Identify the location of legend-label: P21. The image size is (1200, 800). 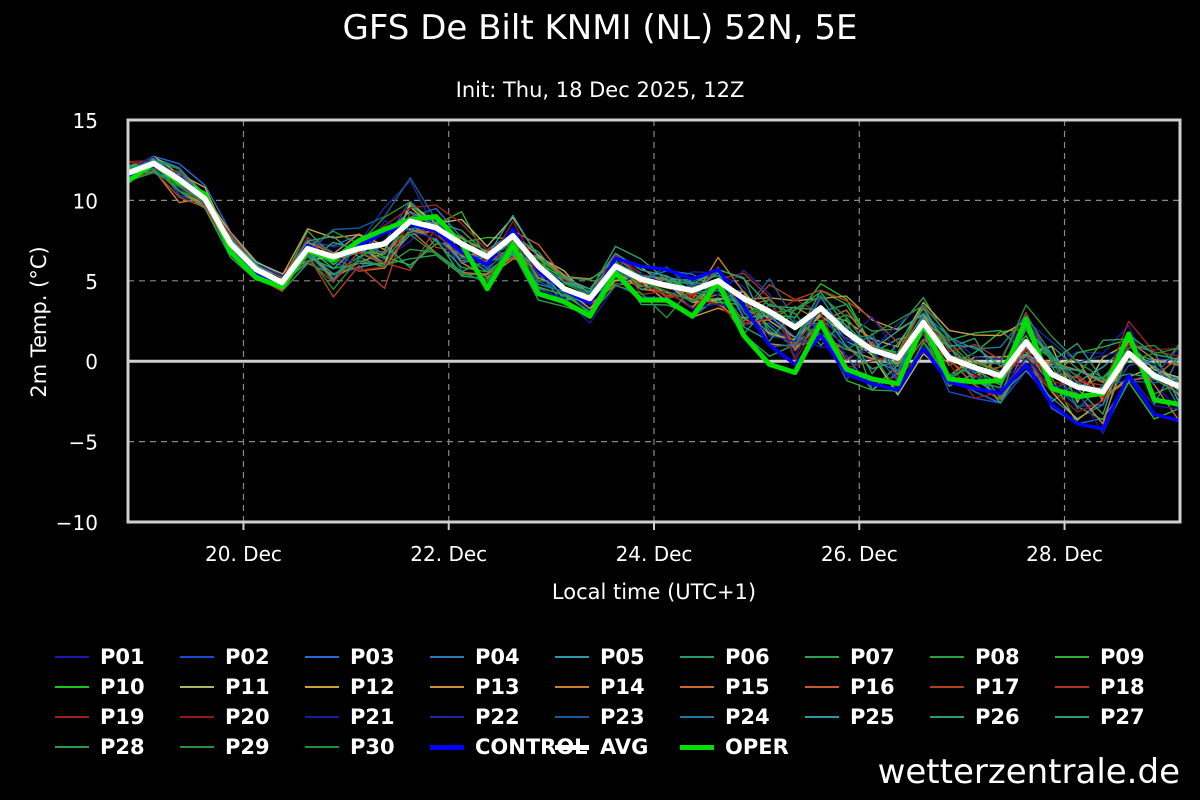
(372, 717).